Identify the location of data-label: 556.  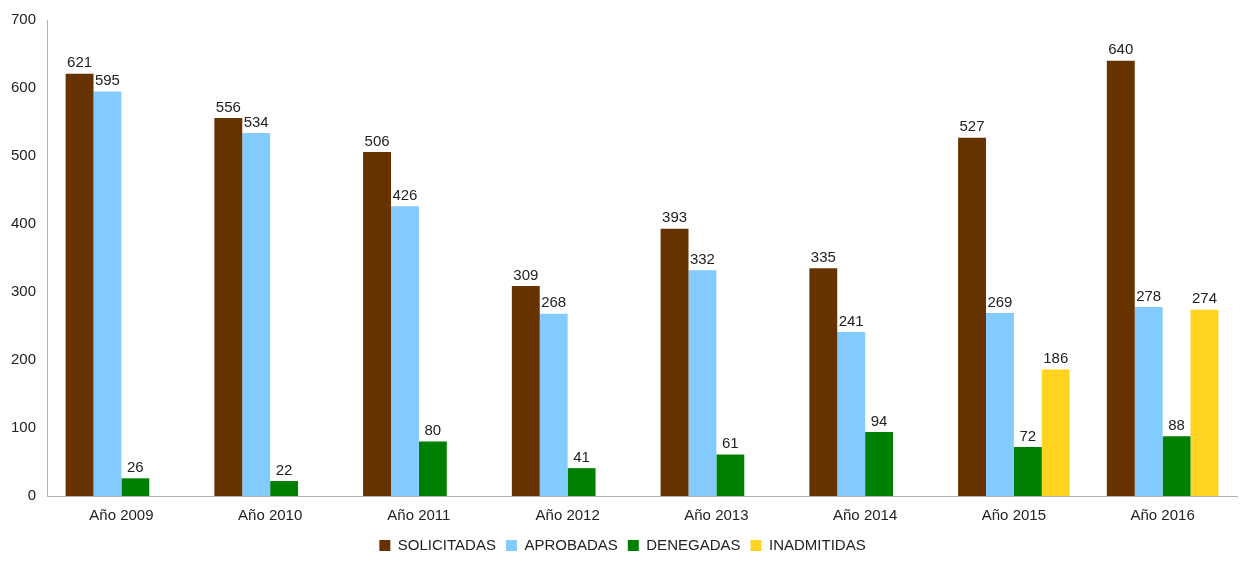
(228, 106).